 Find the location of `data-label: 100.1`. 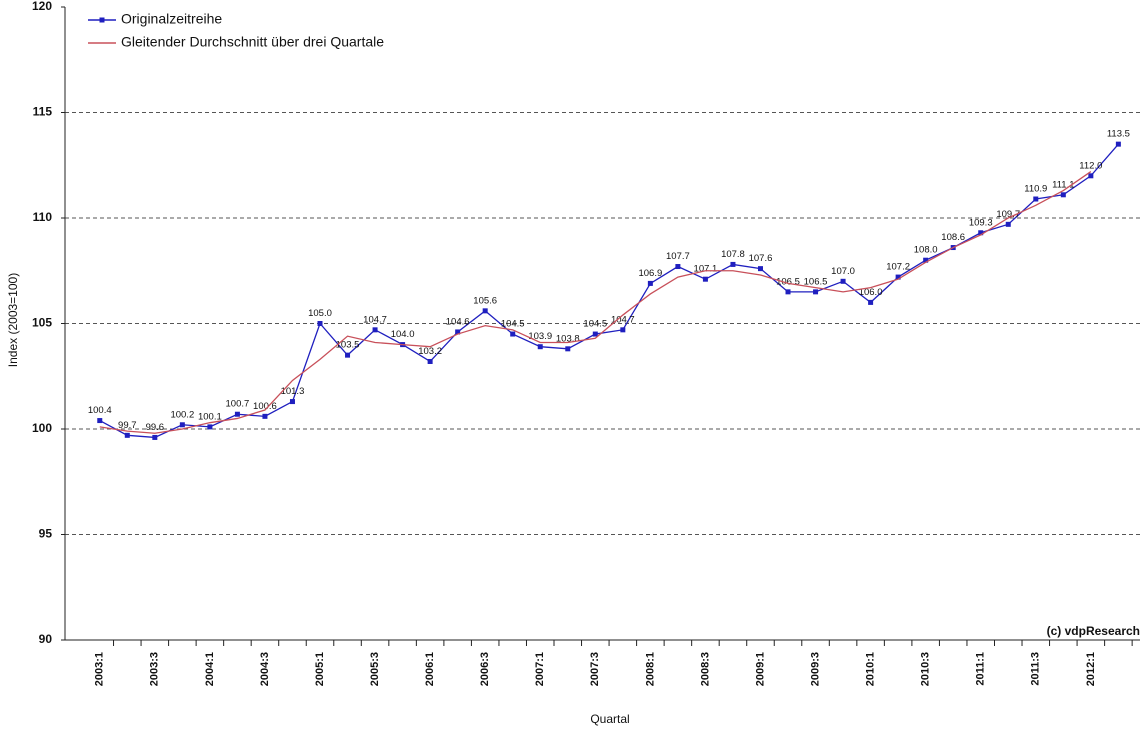

data-label: 100.1 is located at coordinates (210, 416).